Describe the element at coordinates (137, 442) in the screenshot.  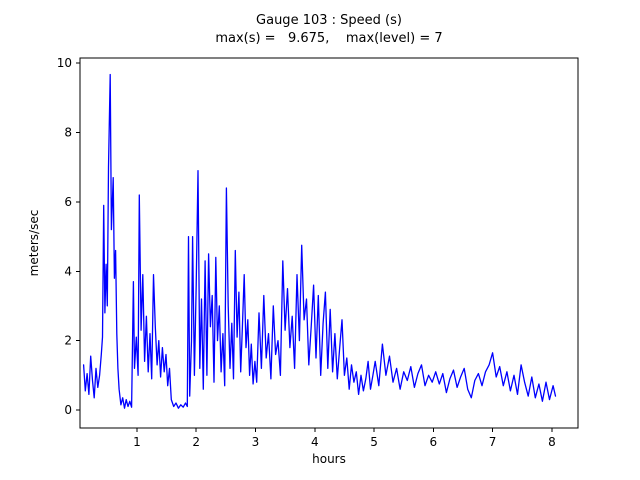
I see `x-tick-label: 1` at that location.